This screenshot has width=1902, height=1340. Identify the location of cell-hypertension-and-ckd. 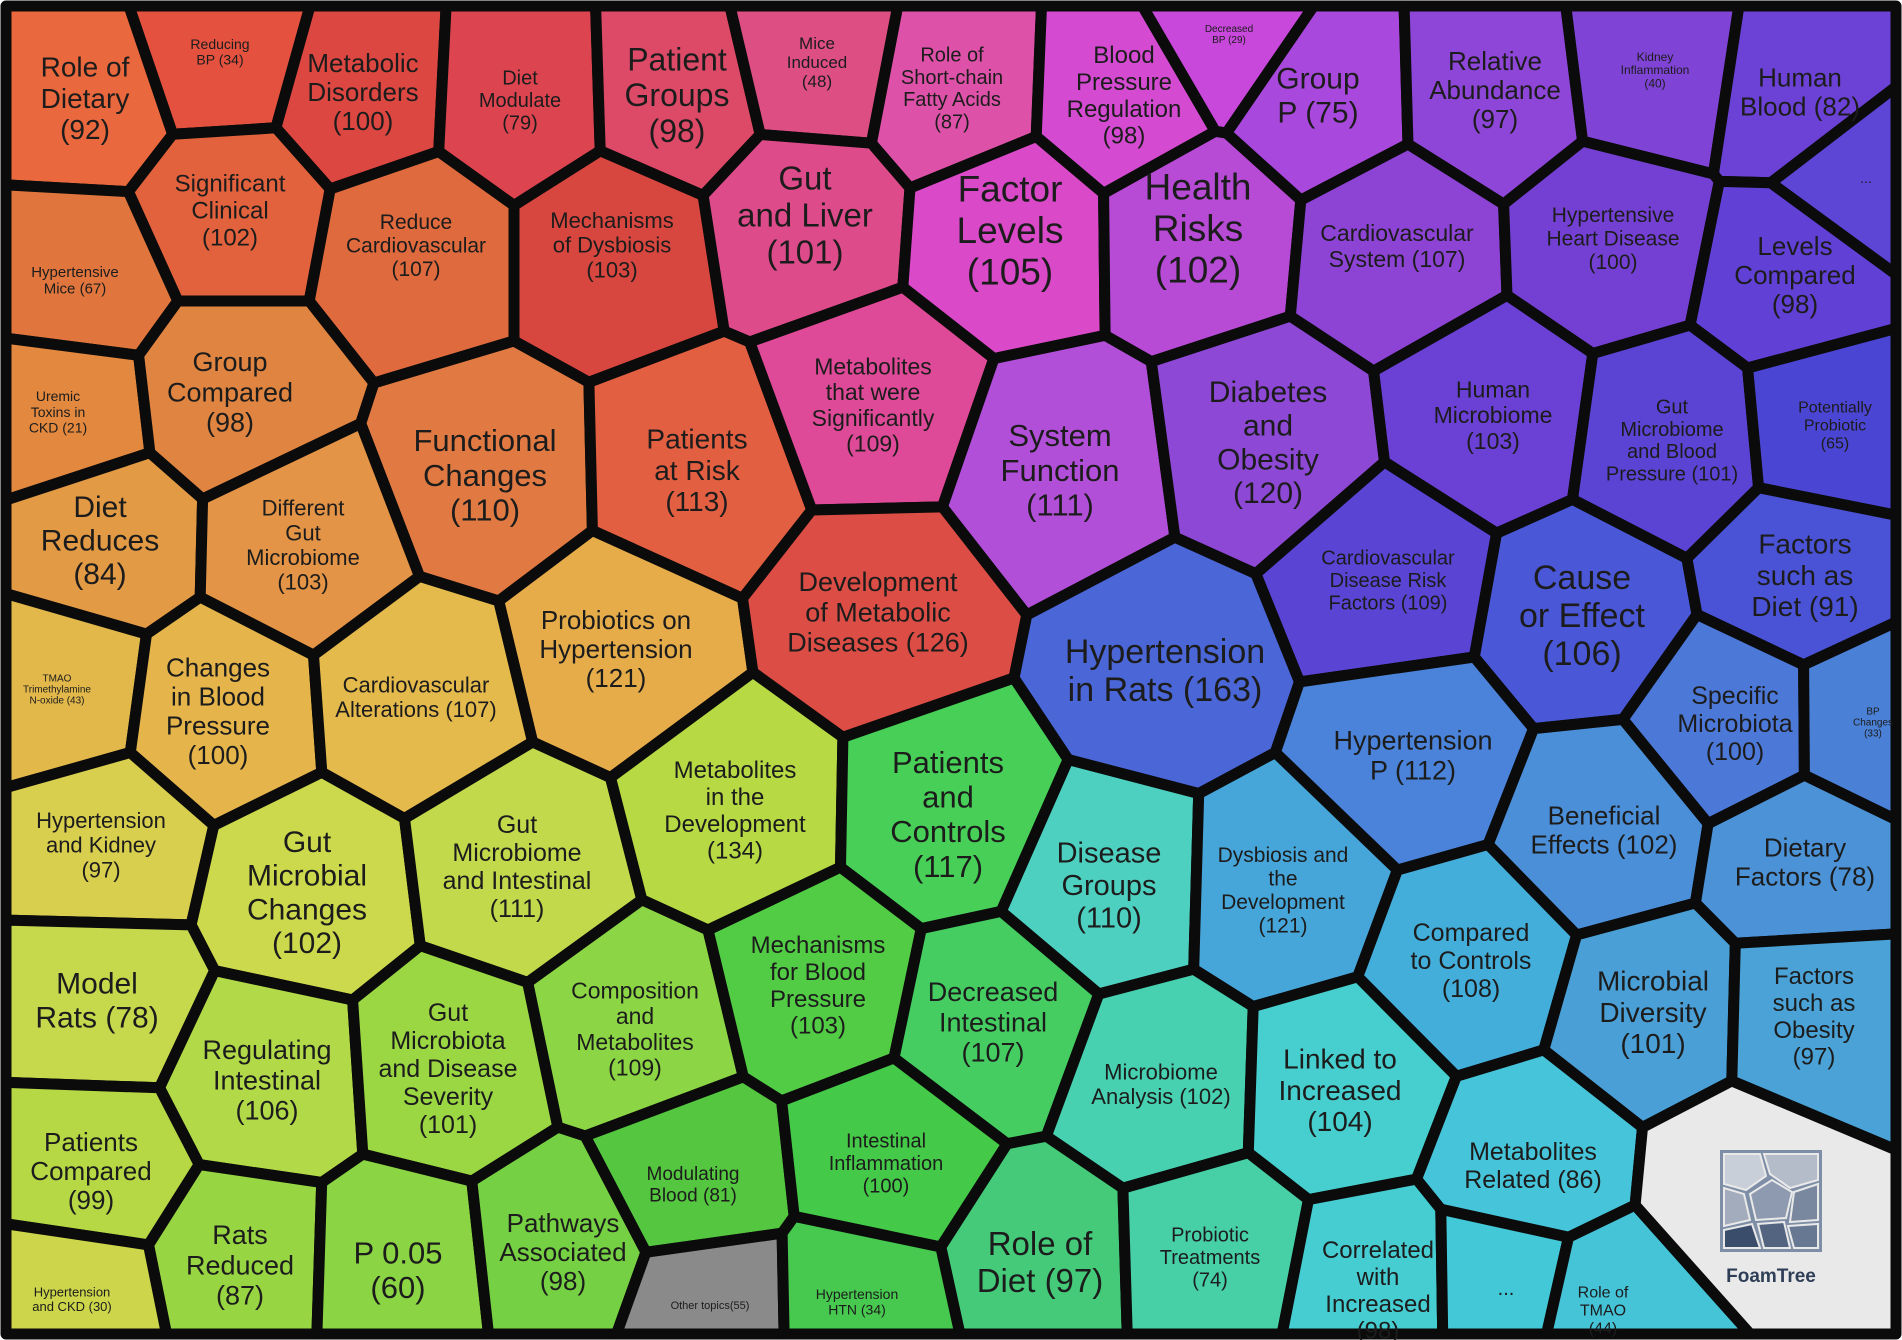
(86, 1279).